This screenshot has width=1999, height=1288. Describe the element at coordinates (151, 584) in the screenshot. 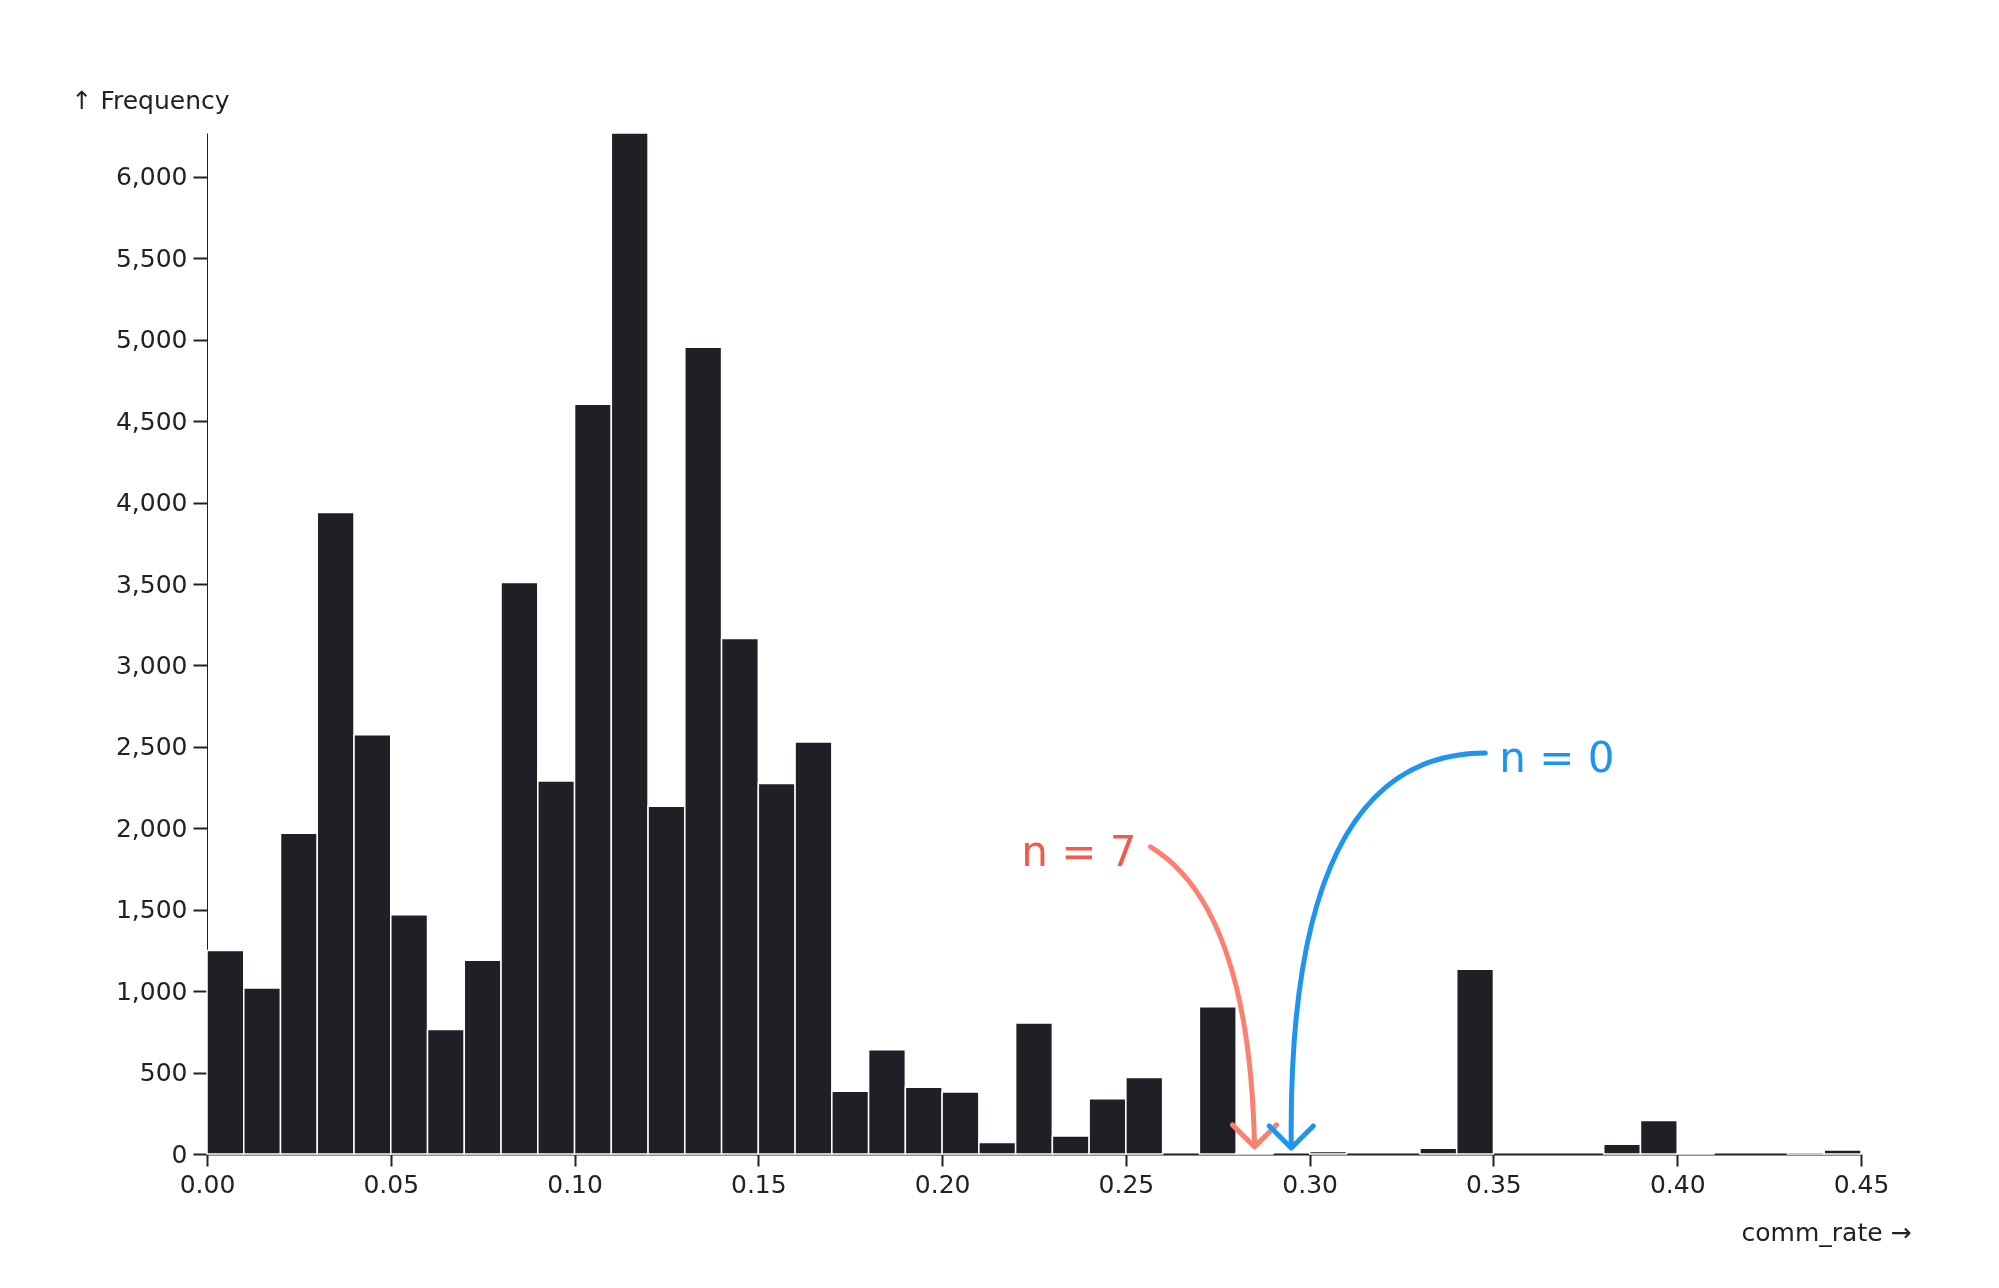

I see `y-tick-label: 3,500` at that location.